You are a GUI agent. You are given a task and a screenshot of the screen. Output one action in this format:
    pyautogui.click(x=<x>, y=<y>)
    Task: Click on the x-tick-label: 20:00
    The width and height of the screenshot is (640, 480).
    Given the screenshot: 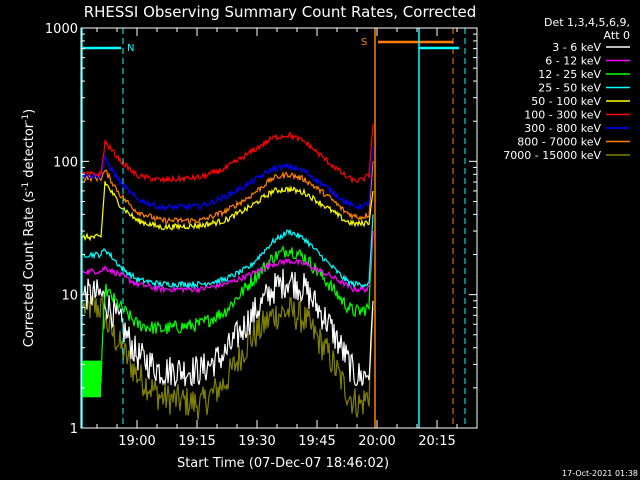 What is the action you would take?
    pyautogui.click(x=376, y=441)
    